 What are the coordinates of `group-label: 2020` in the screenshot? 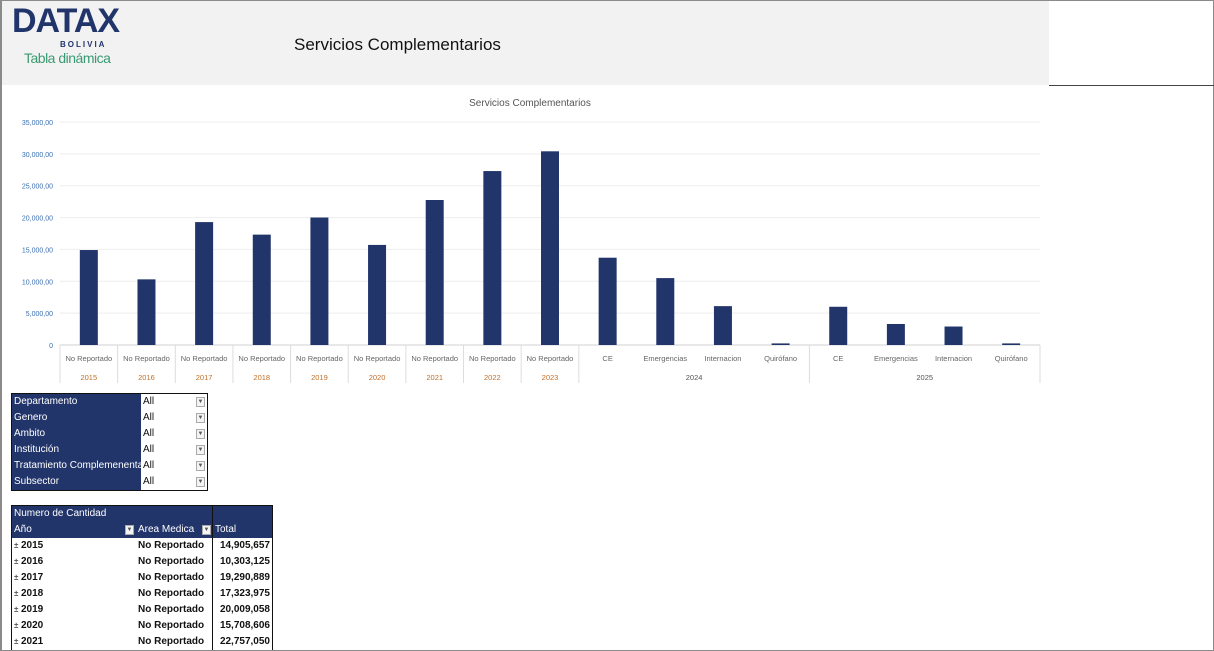 It's located at (377, 377).